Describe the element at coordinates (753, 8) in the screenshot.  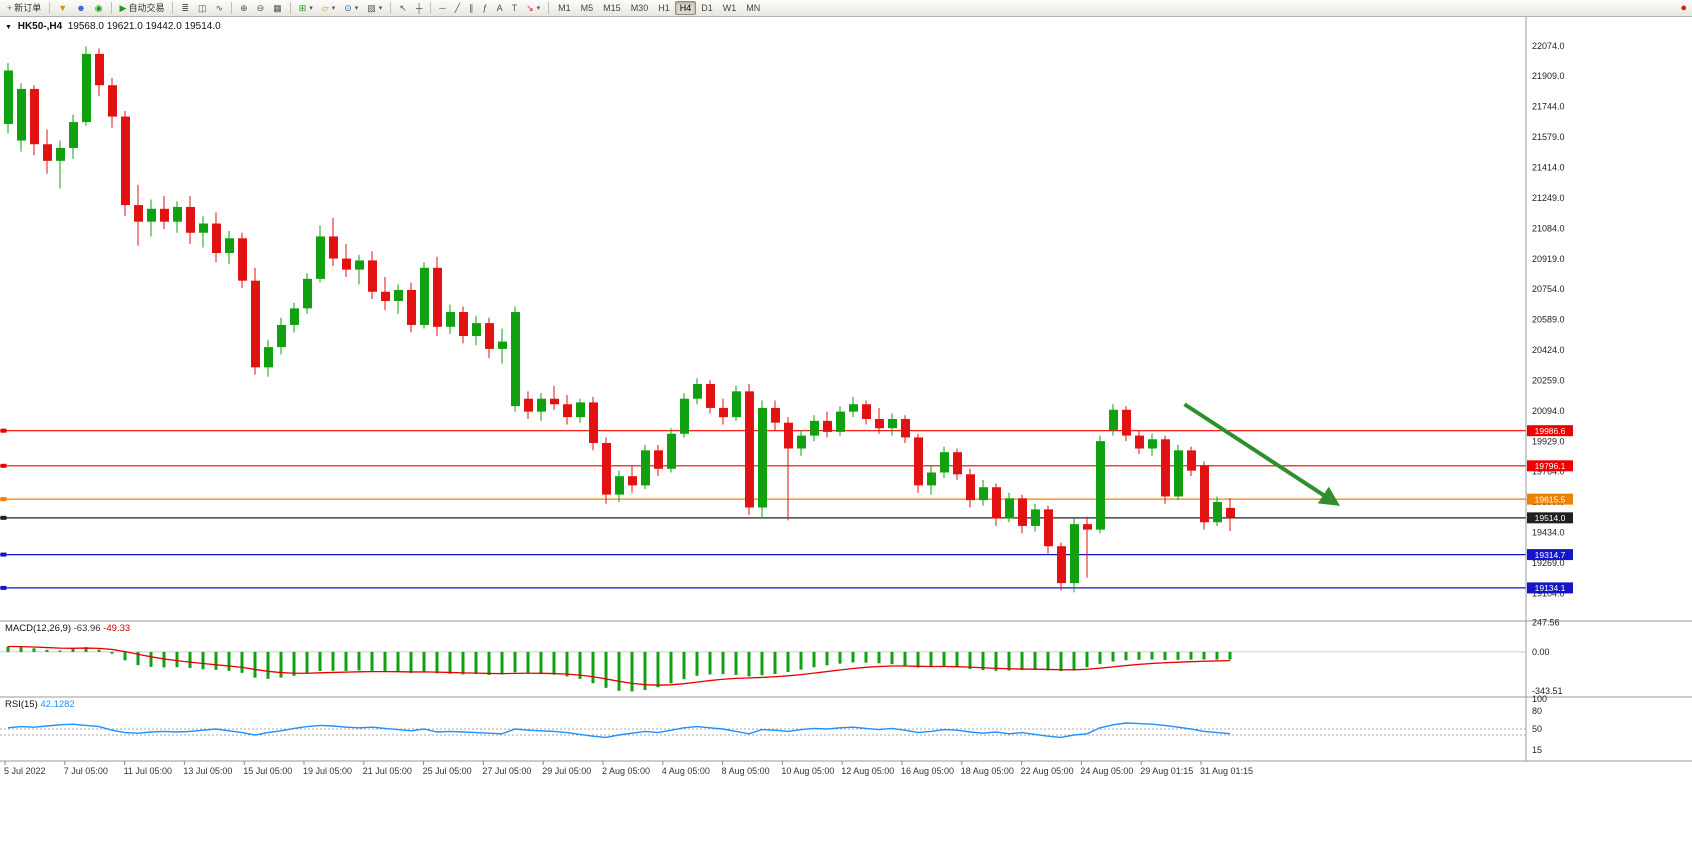
I see `timeframe-mn-button: MN` at that location.